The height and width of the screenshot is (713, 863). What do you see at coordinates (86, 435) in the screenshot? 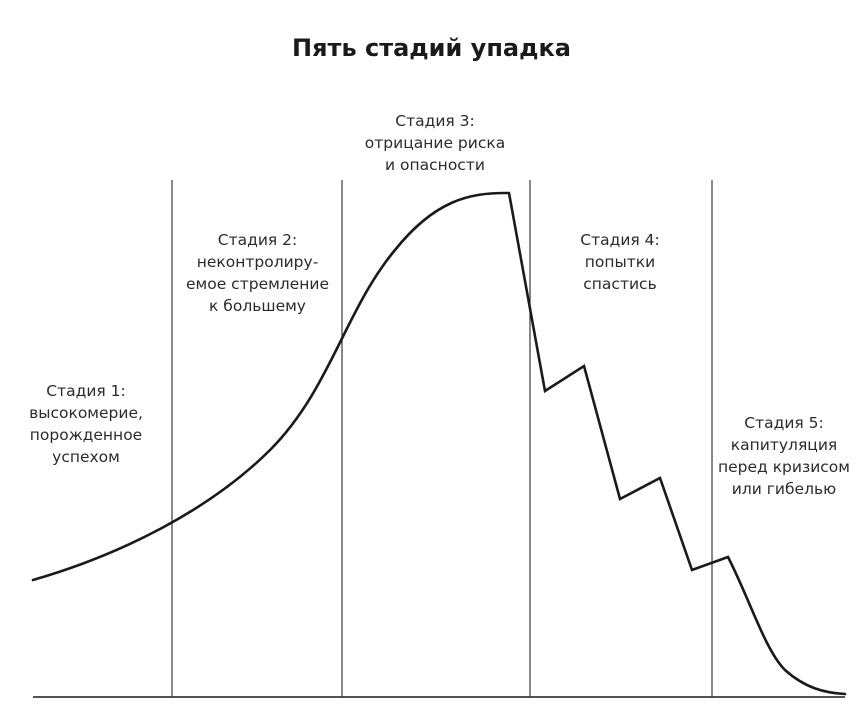
I see `stage-1-line-3: порожденное` at bounding box center [86, 435].